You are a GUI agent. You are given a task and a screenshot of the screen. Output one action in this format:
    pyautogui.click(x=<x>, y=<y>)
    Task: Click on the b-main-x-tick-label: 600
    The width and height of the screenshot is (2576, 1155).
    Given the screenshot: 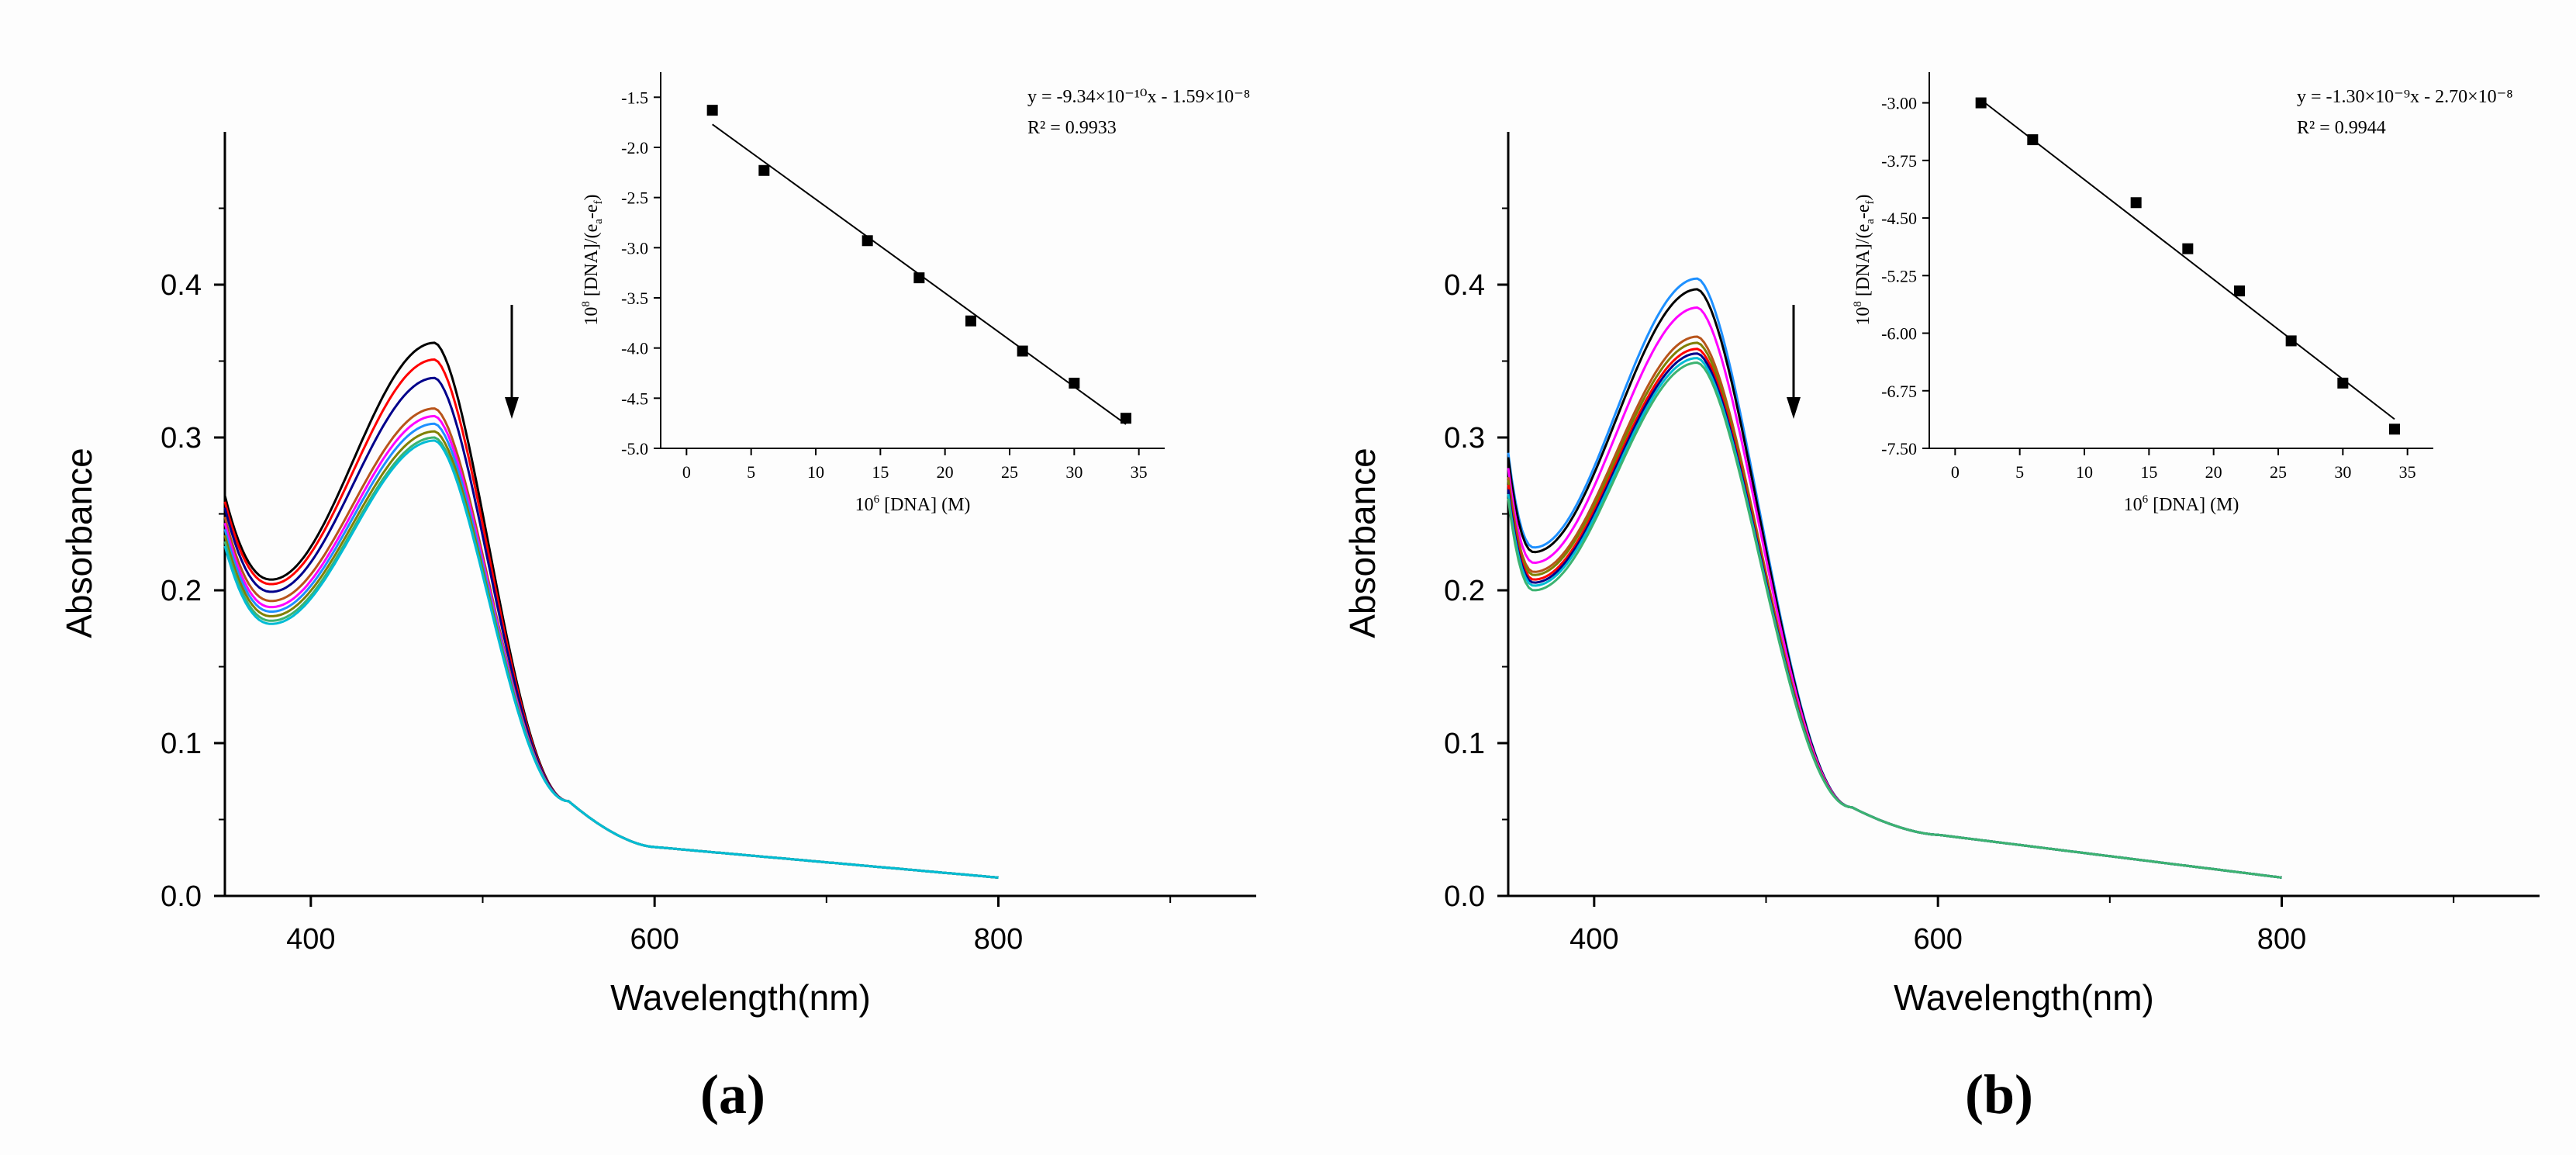 What is the action you would take?
    pyautogui.click(x=1938, y=939)
    